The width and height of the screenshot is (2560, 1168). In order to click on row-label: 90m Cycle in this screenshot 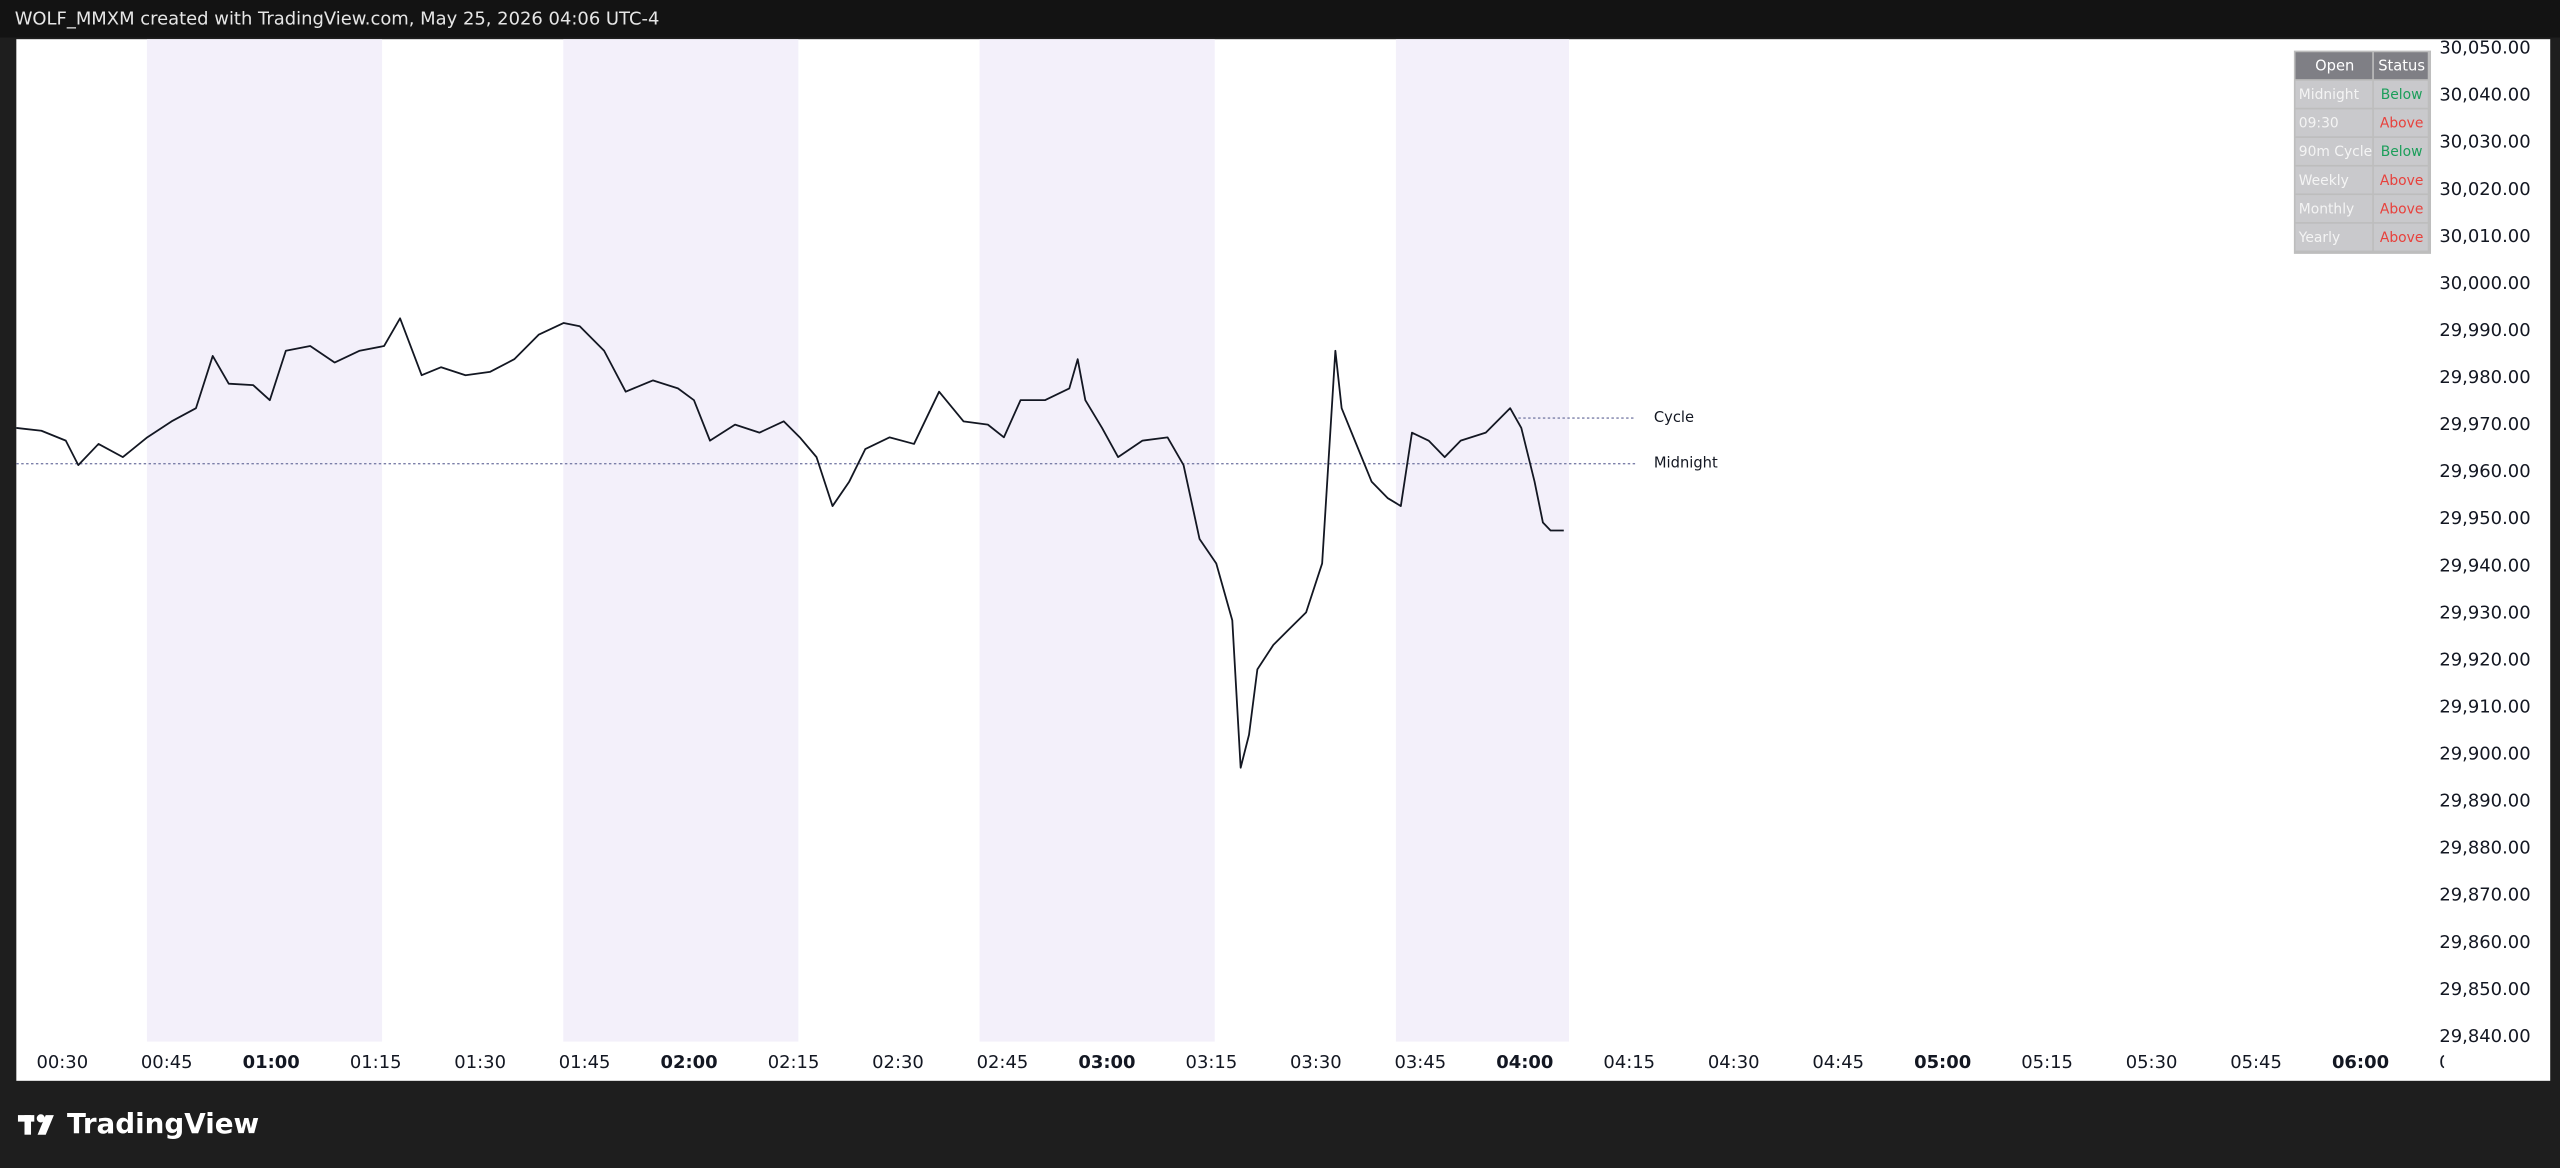, I will do `click(2335, 152)`.